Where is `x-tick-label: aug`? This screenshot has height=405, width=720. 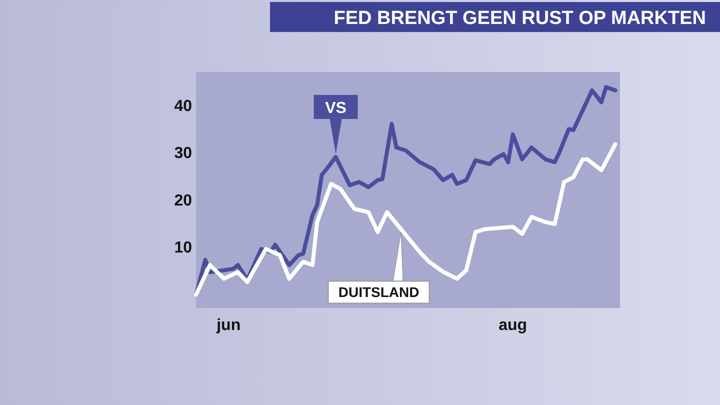 x-tick-label: aug is located at coordinates (513, 325).